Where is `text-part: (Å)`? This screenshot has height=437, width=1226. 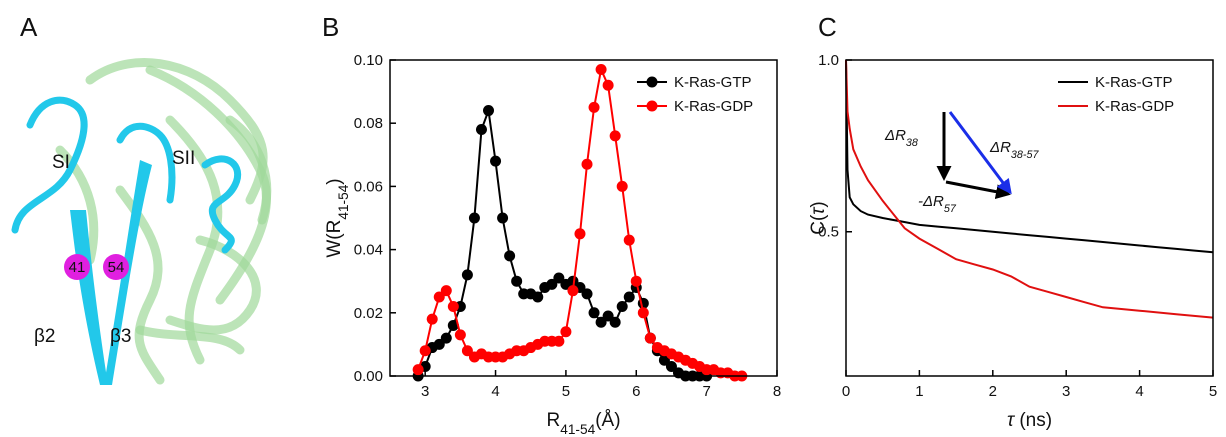
text-part: (Å) is located at coordinates (607, 420).